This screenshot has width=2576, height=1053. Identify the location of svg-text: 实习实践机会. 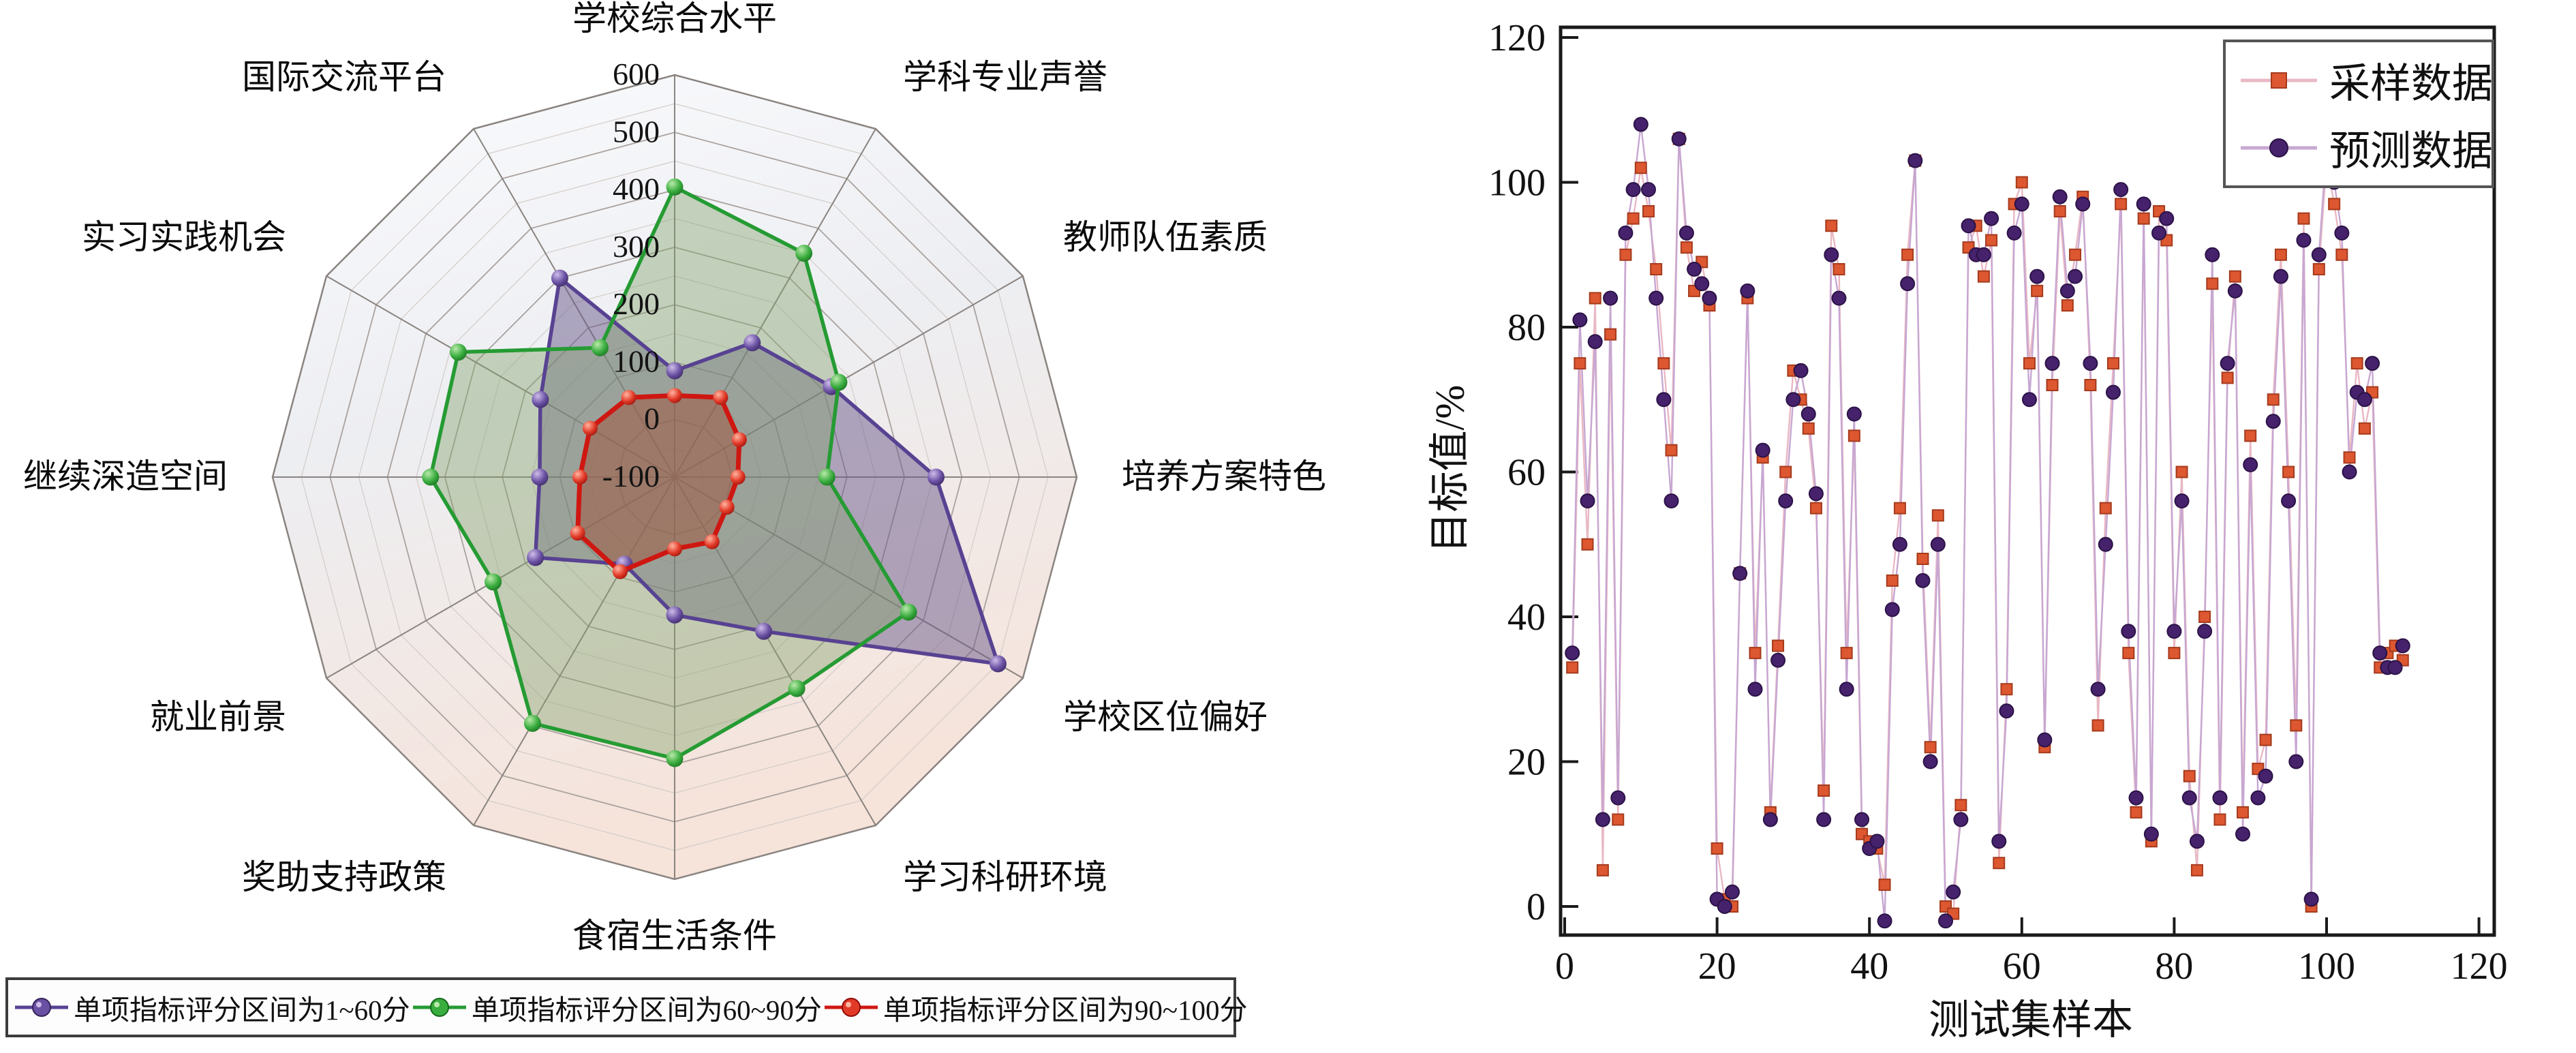
(184, 237).